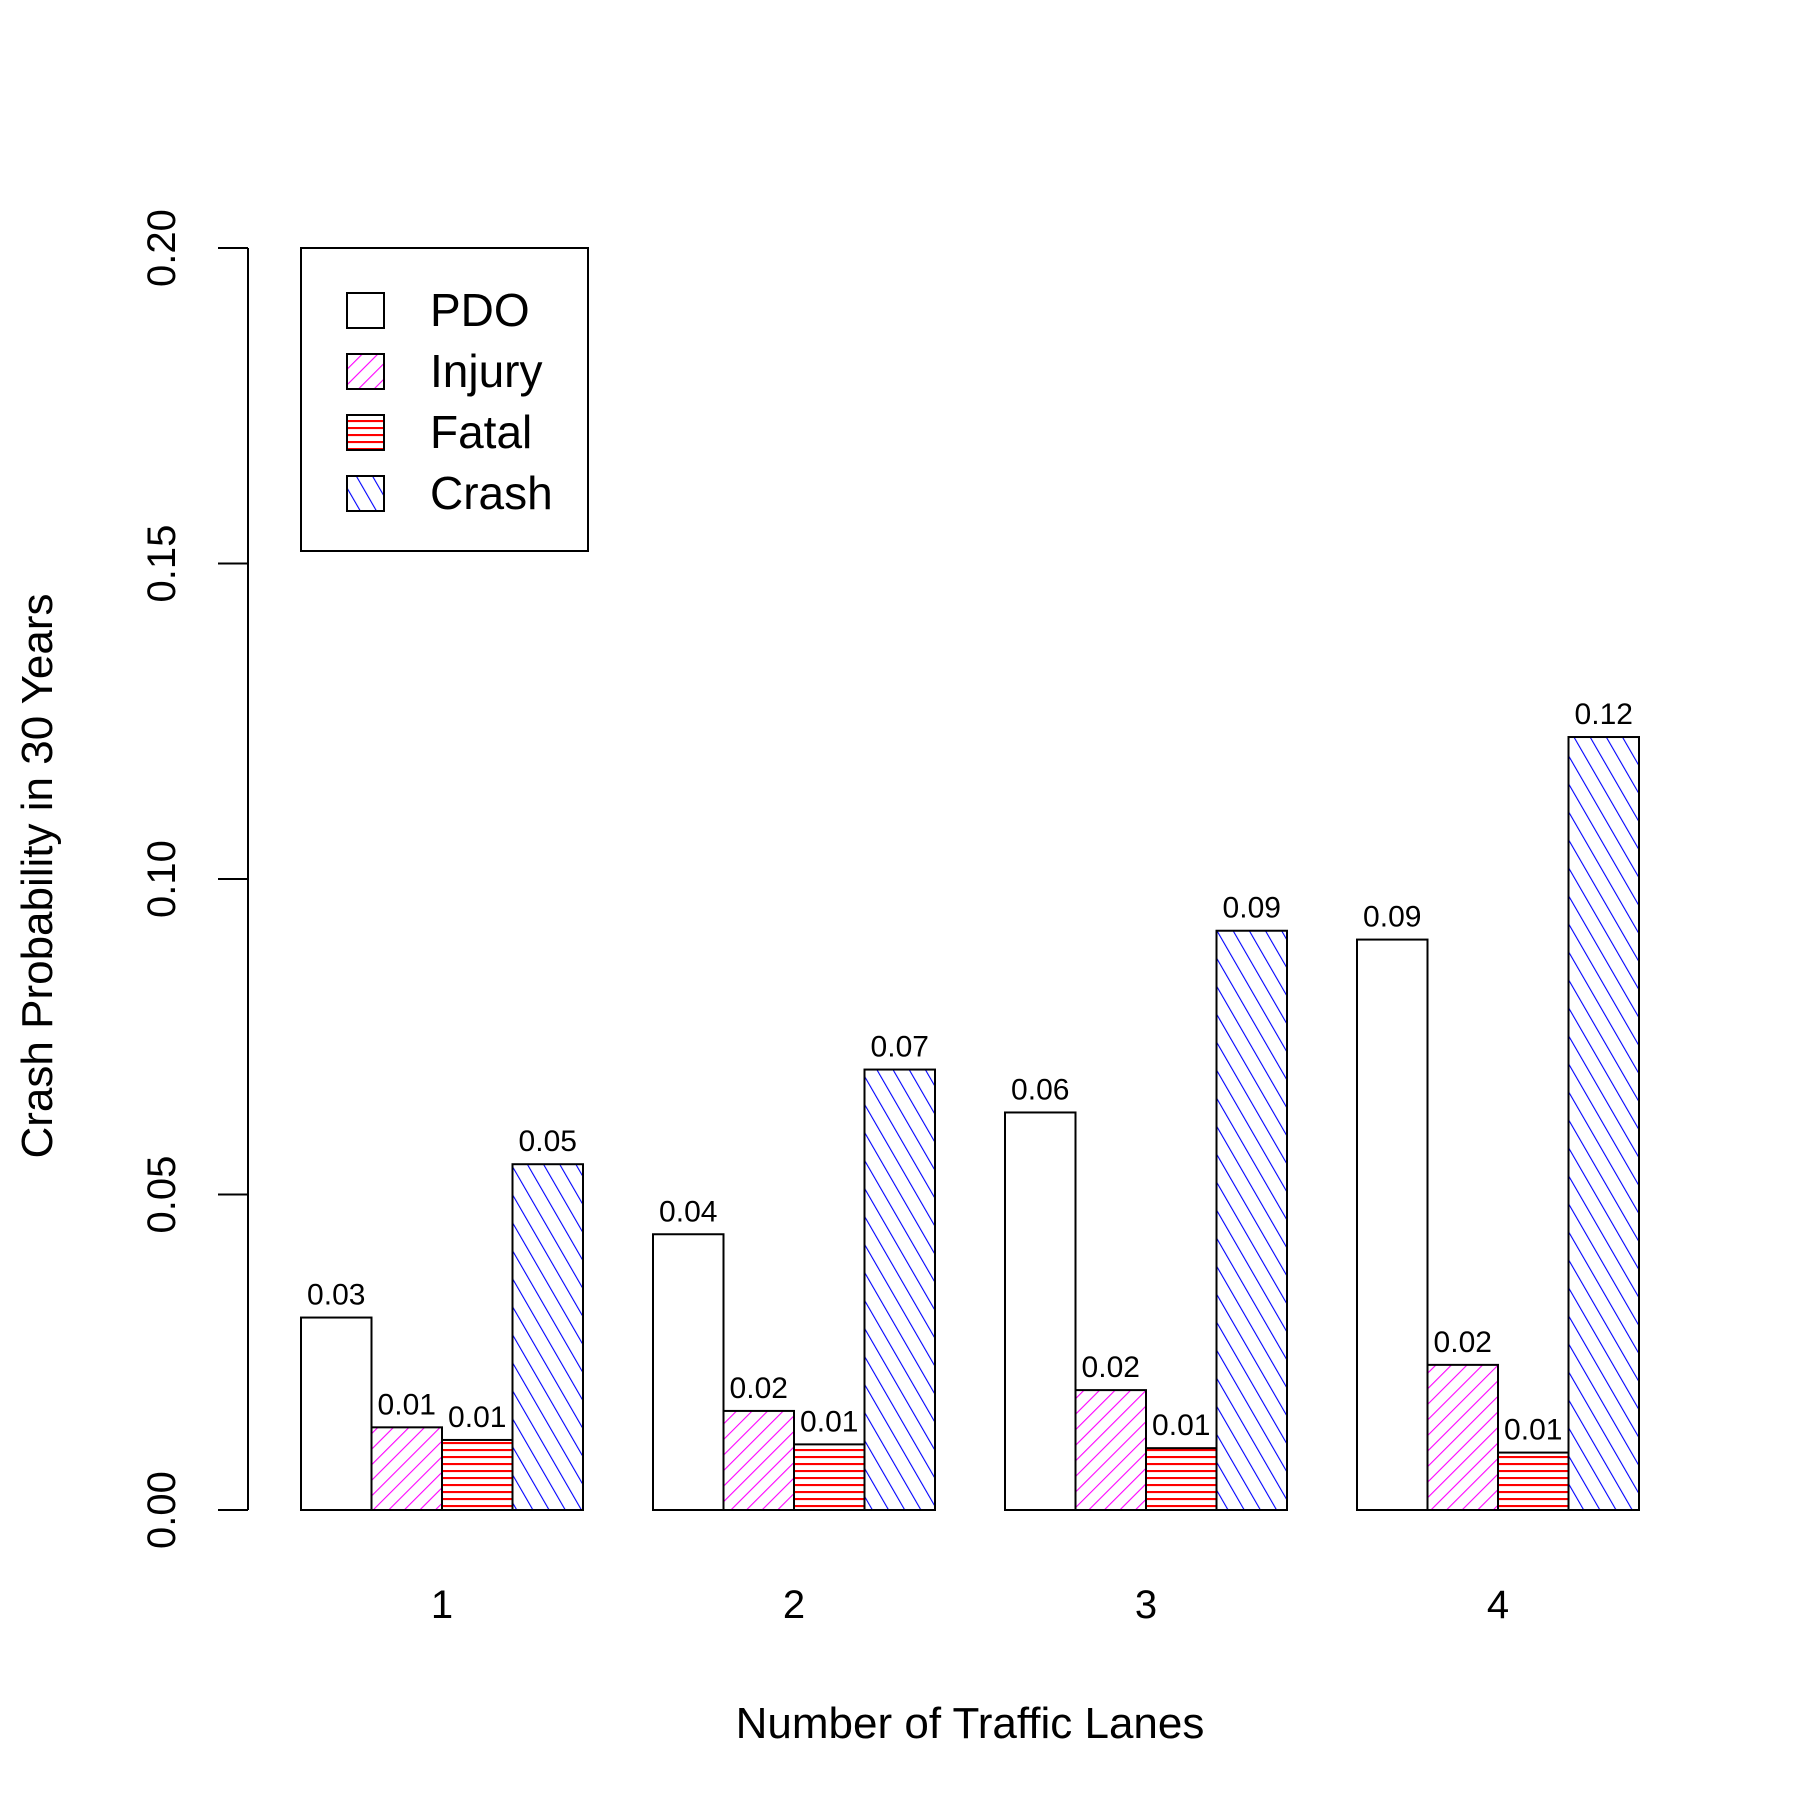 This screenshot has width=1800, height=1800. Describe the element at coordinates (688, 1211) in the screenshot. I see `data-label-pdo-2: 0.04` at that location.